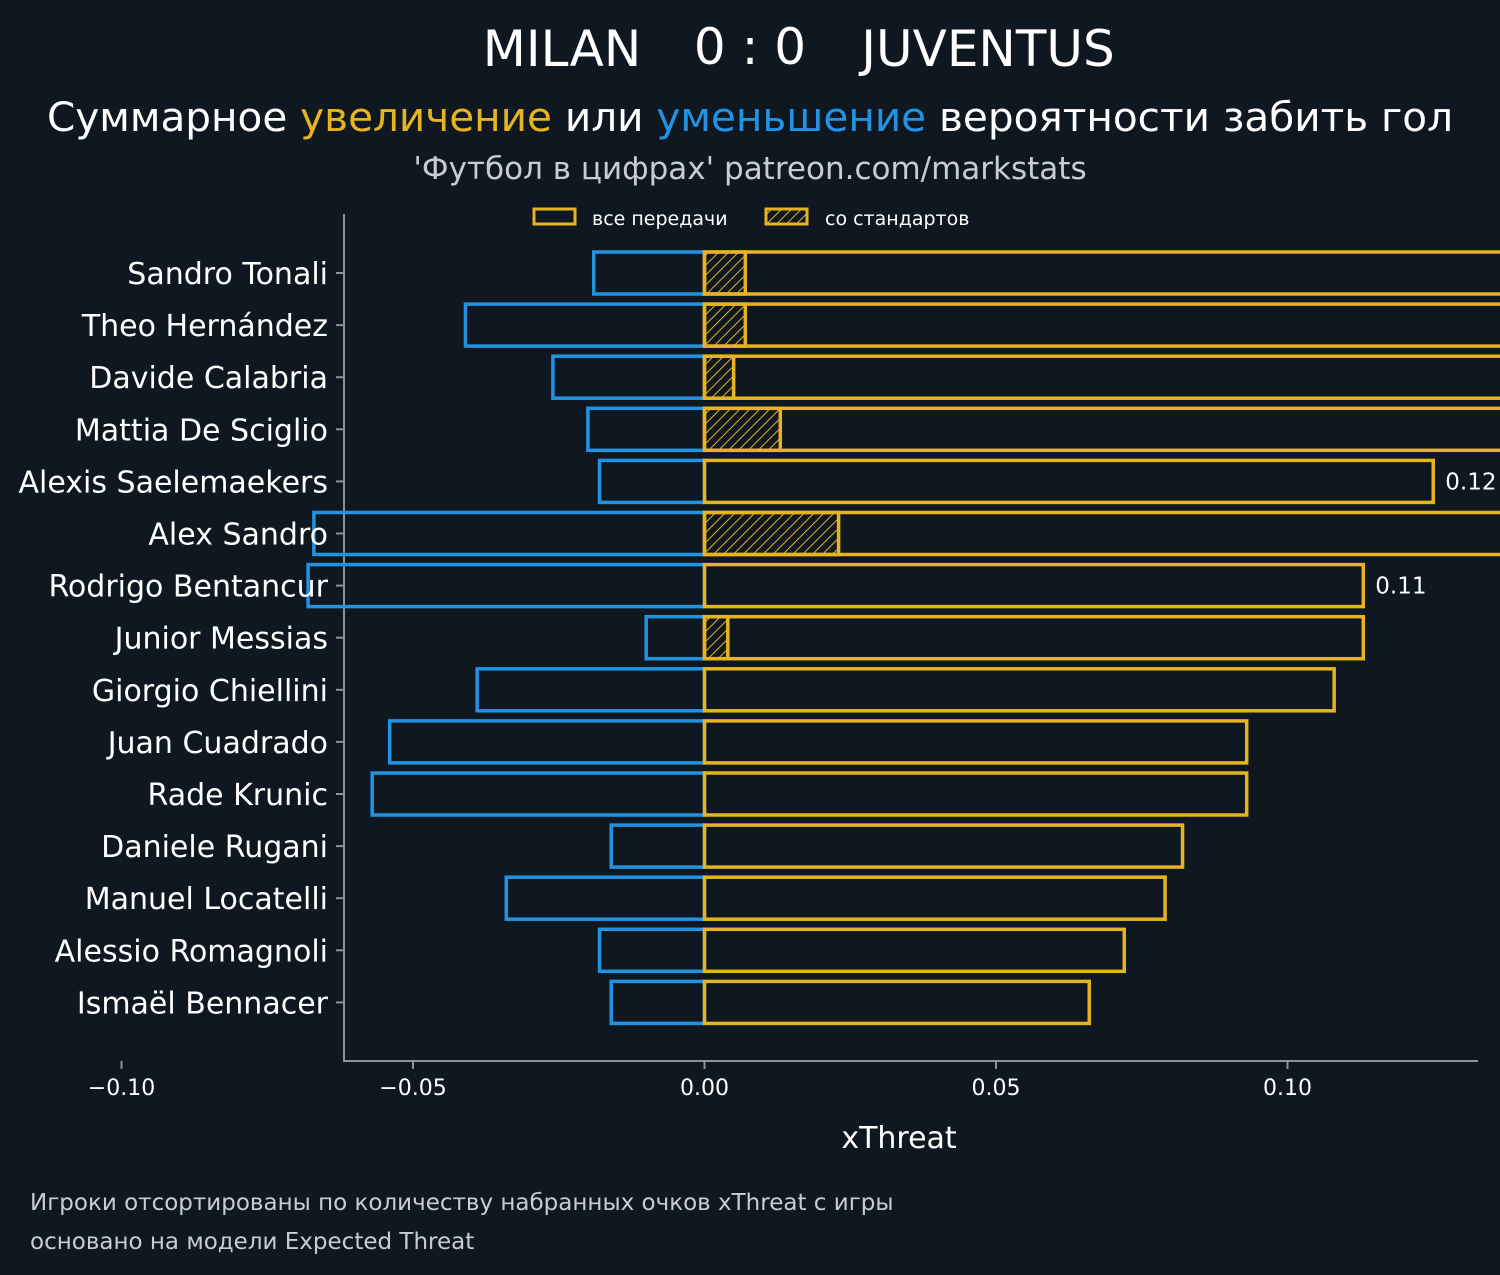  What do you see at coordinates (227, 274) in the screenshot?
I see `player-name-label: Sandro Tonali` at bounding box center [227, 274].